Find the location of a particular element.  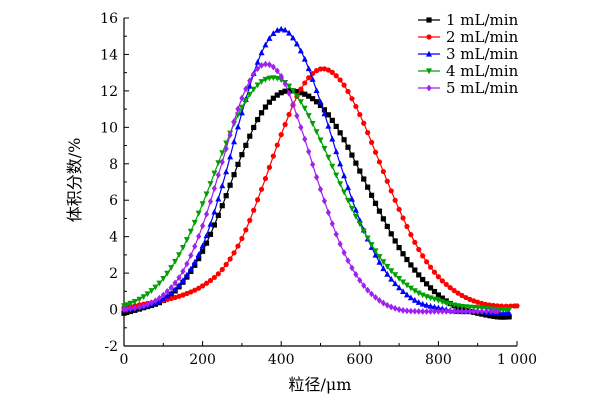

y-tick-label: 14 is located at coordinates (109, 55).